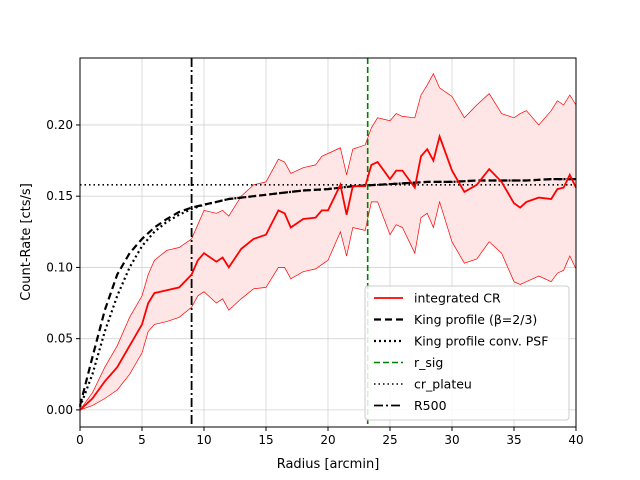 The width and height of the screenshot is (640, 480). Describe the element at coordinates (327, 440) in the screenshot. I see `x-tick-label: 20` at that location.